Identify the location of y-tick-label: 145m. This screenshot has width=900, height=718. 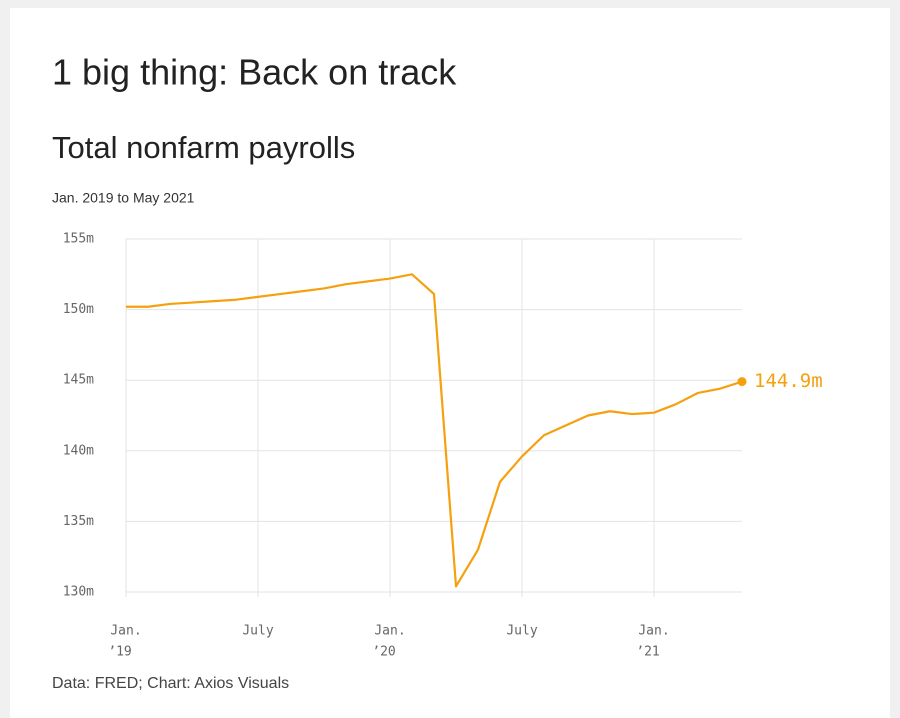
(78, 380).